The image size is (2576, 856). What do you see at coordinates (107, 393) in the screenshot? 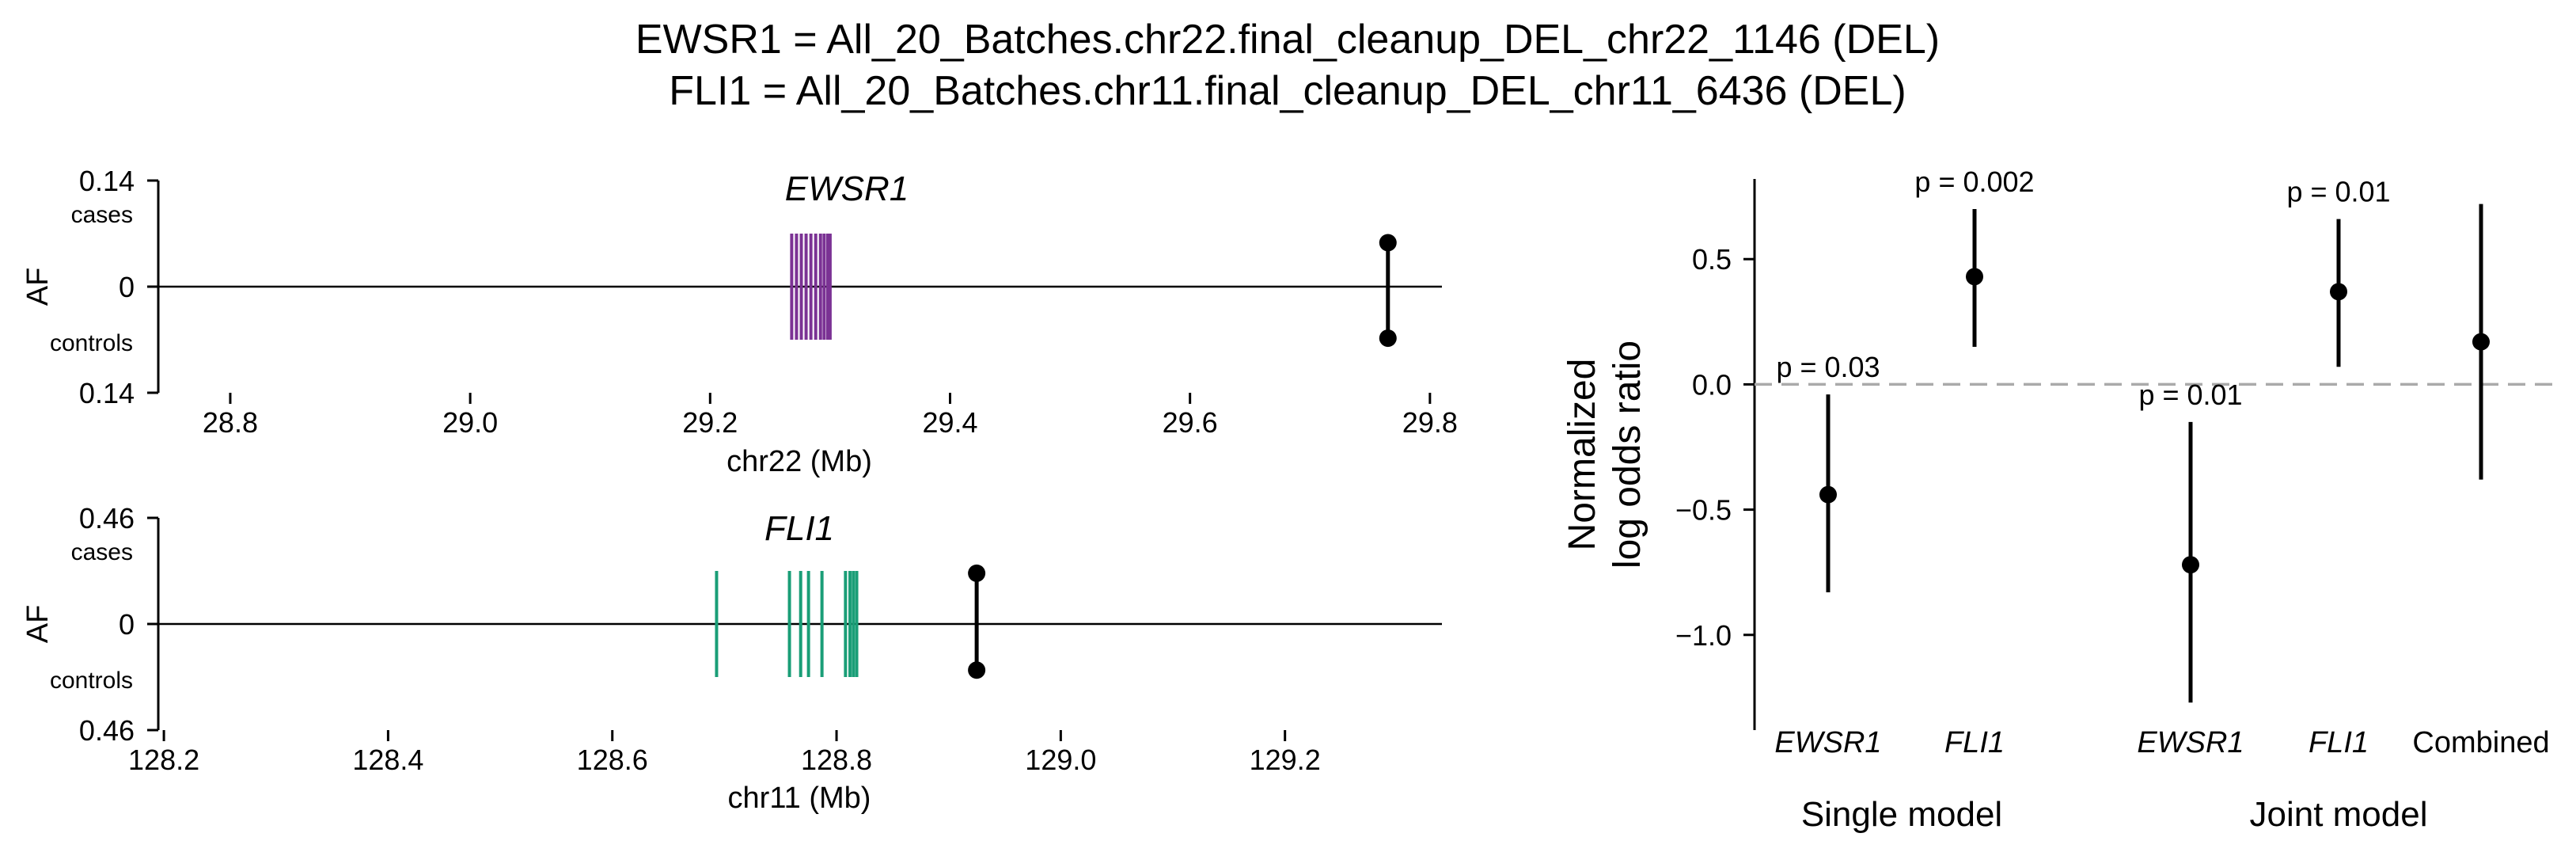
I see `ewsr1-ytick-label-bottom: 0.14` at bounding box center [107, 393].